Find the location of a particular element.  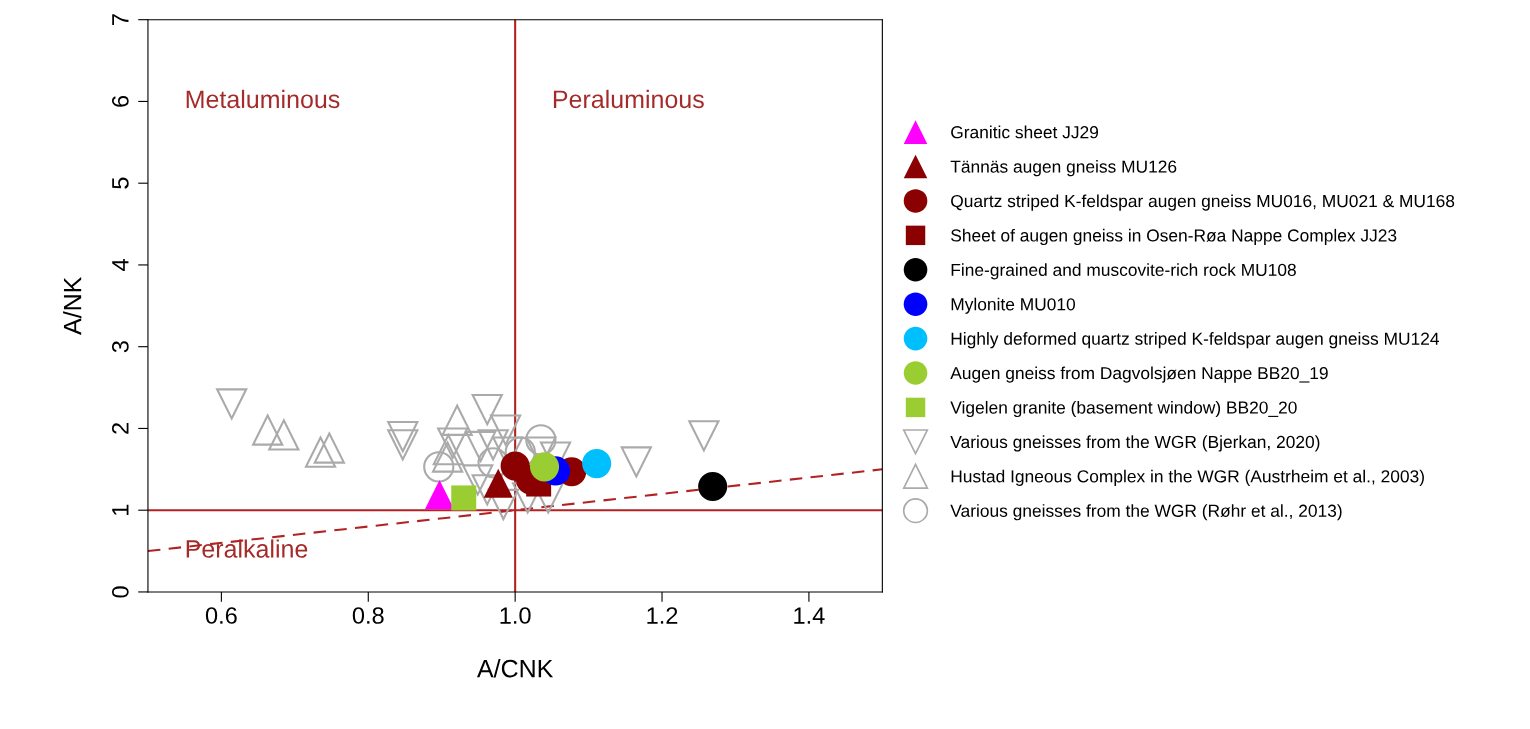

legend-label: Vigelen granite (basement window) BB20_20 is located at coordinates (1123, 409).